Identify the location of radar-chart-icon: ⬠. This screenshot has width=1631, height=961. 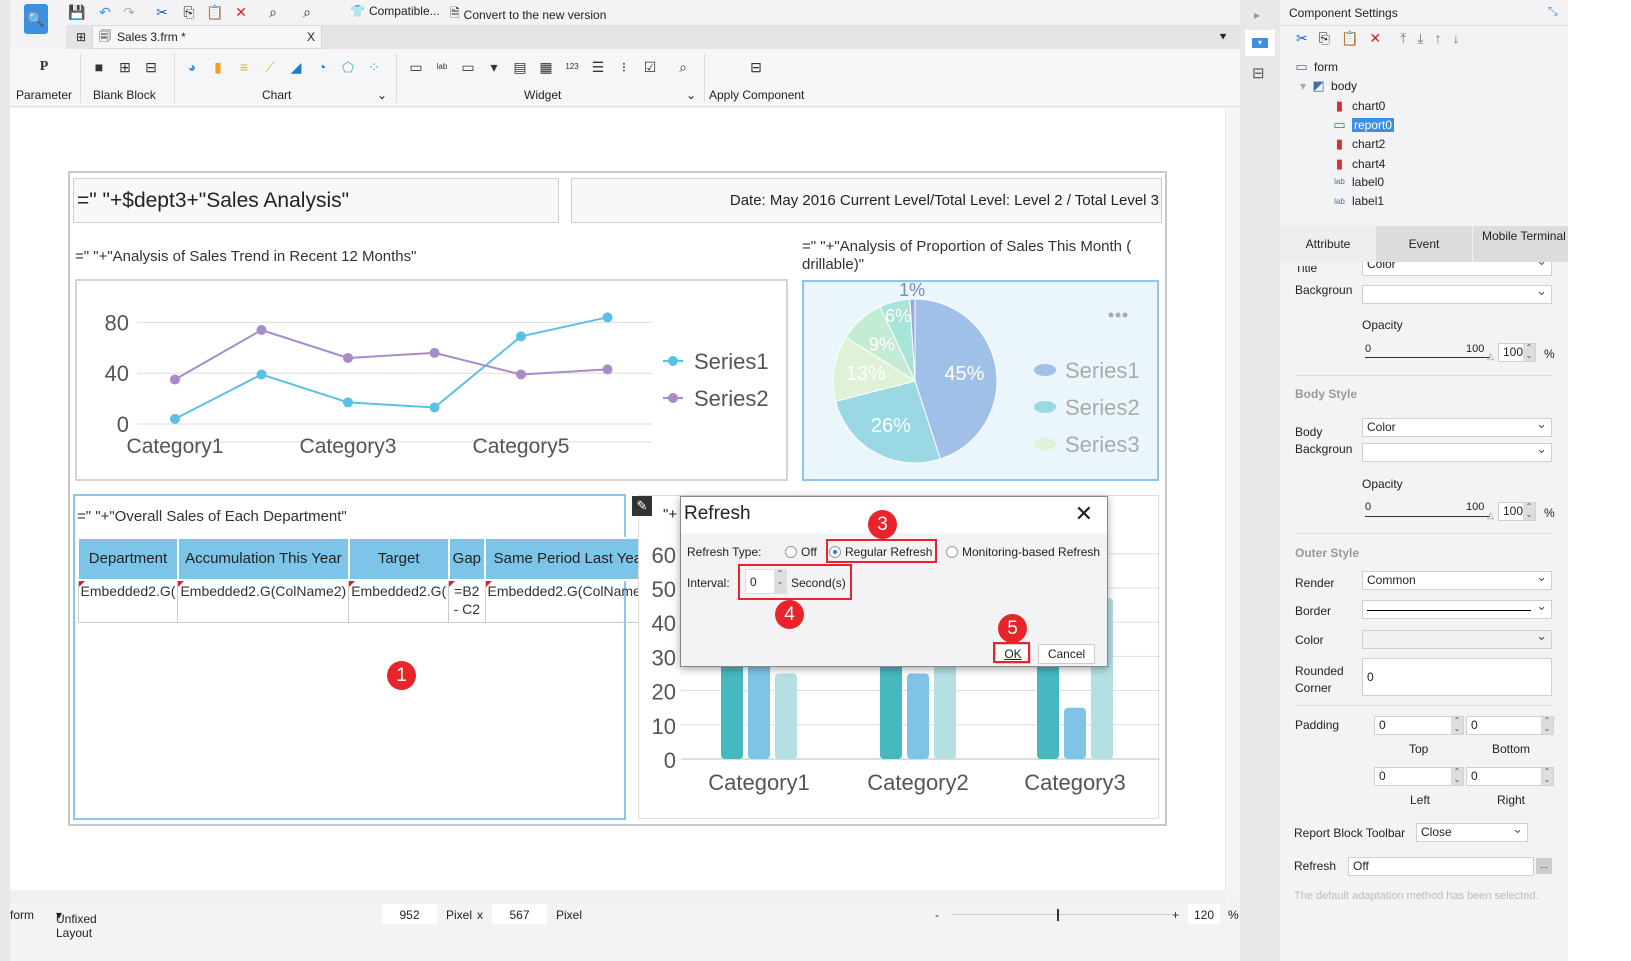
(348, 67).